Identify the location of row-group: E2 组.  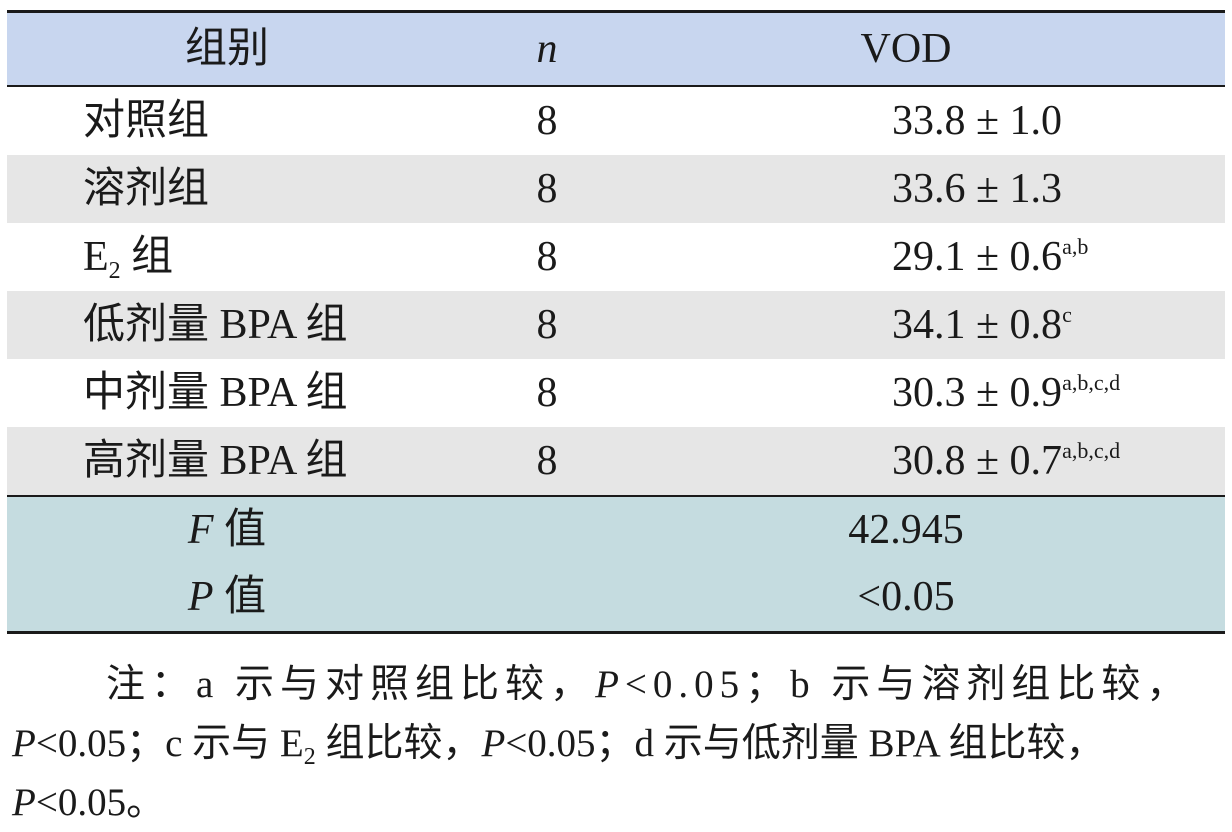
(128, 259).